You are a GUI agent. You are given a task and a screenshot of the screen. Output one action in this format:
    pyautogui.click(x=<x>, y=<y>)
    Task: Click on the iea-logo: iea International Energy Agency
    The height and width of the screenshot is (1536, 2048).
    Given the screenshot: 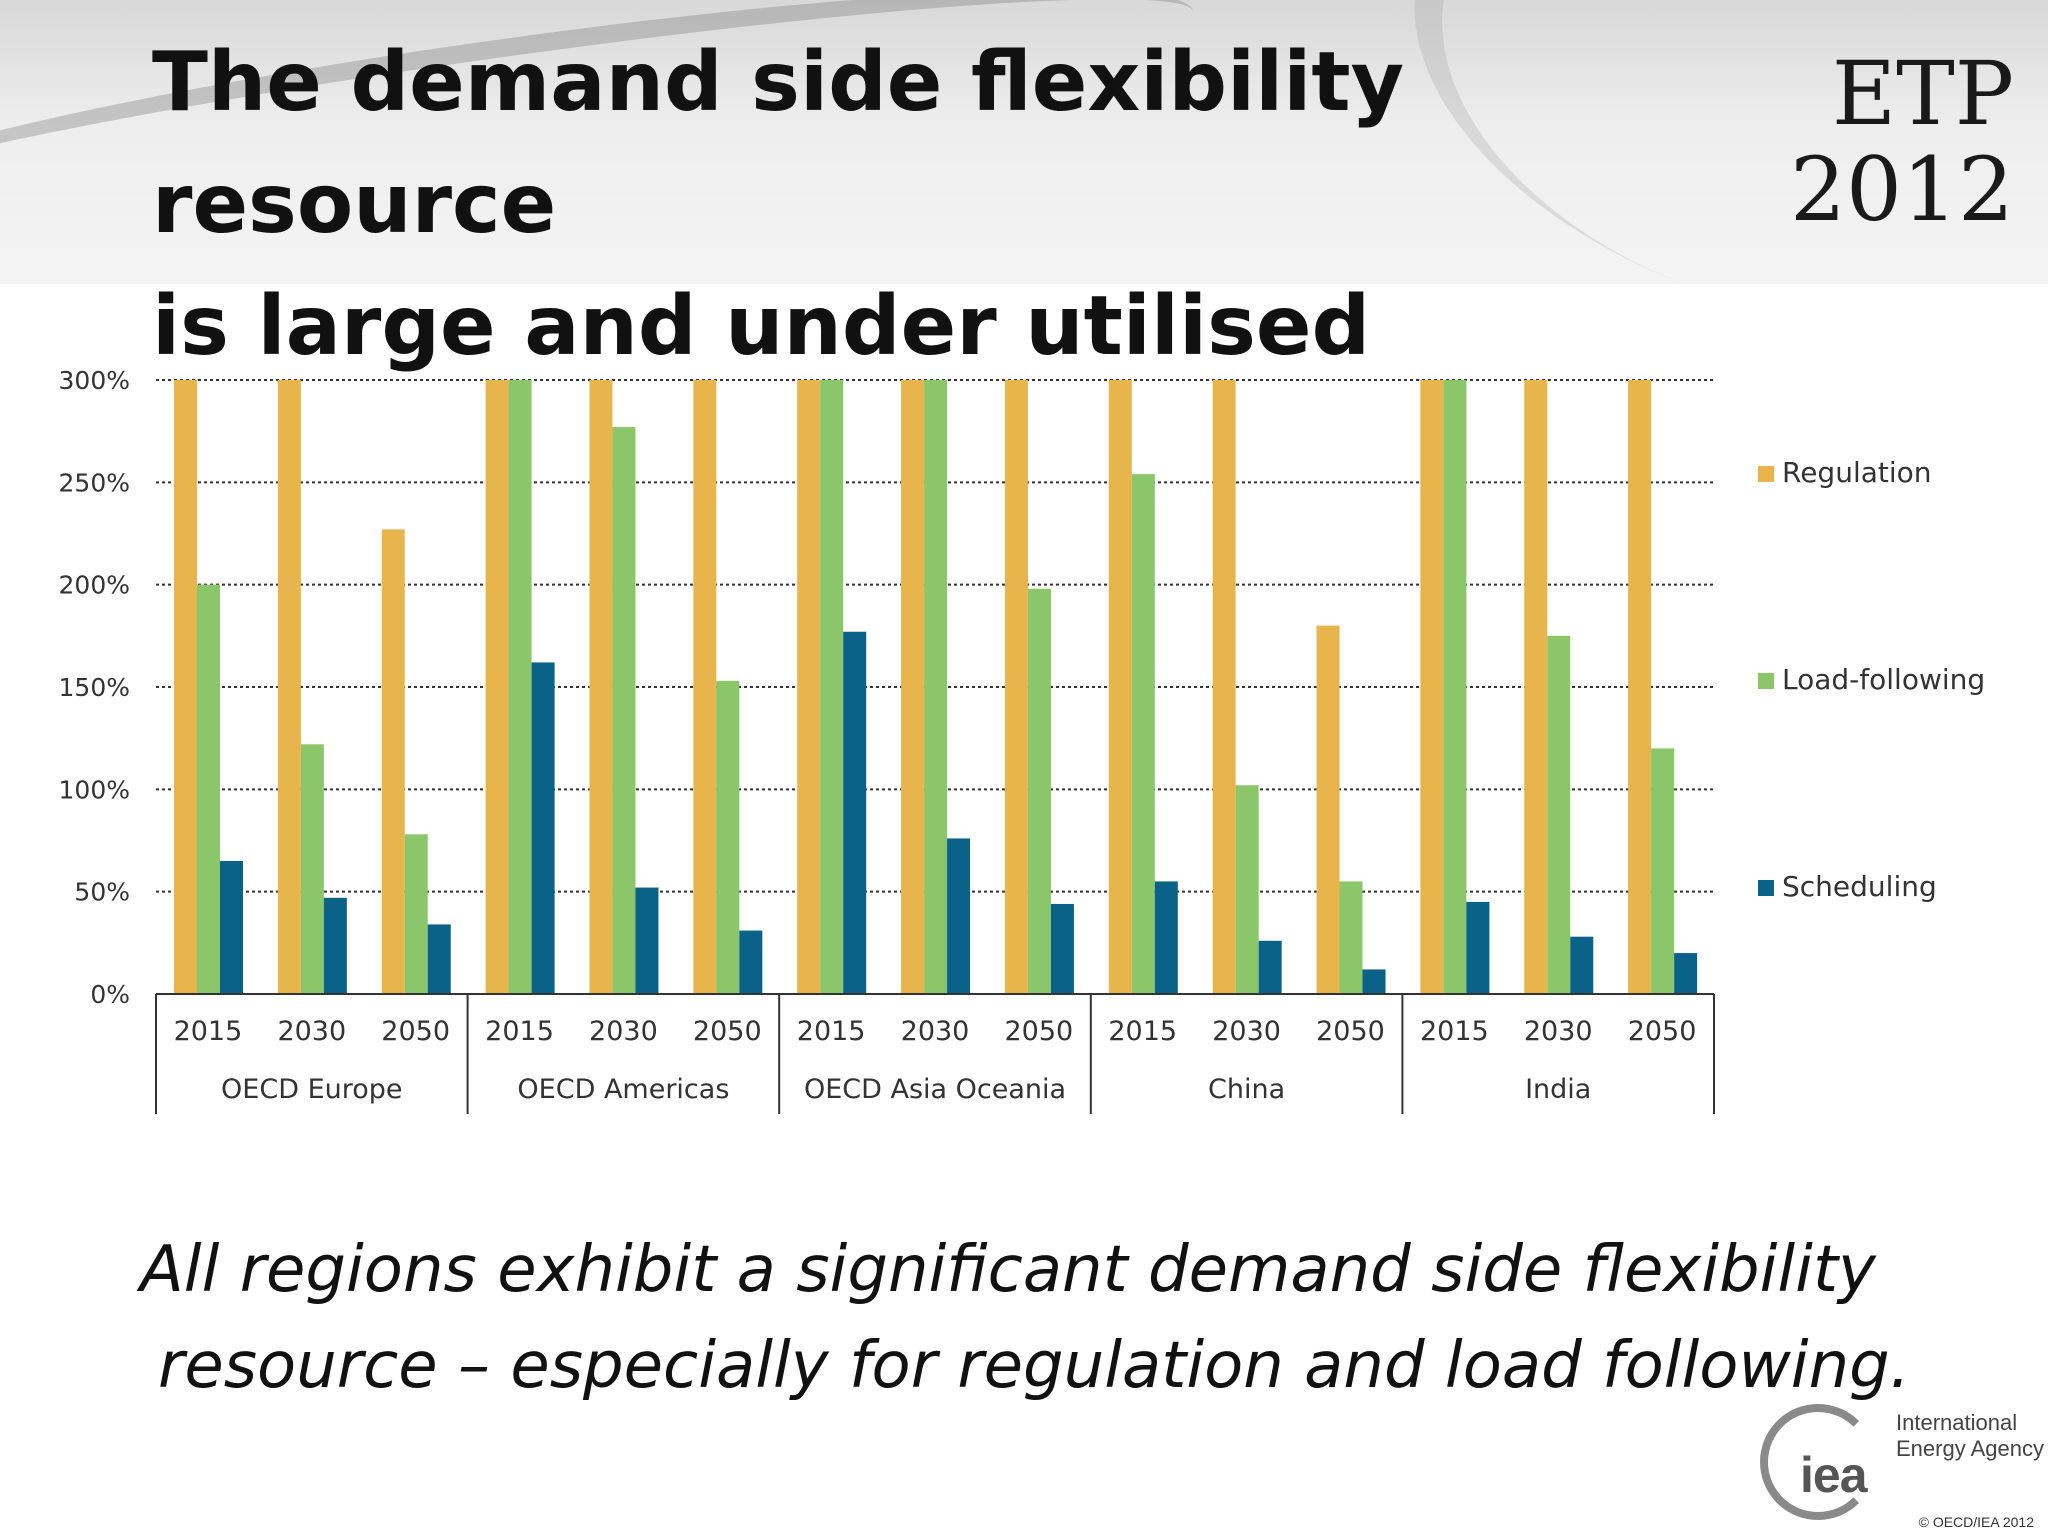 What is the action you would take?
    pyautogui.click(x=1902, y=1461)
    